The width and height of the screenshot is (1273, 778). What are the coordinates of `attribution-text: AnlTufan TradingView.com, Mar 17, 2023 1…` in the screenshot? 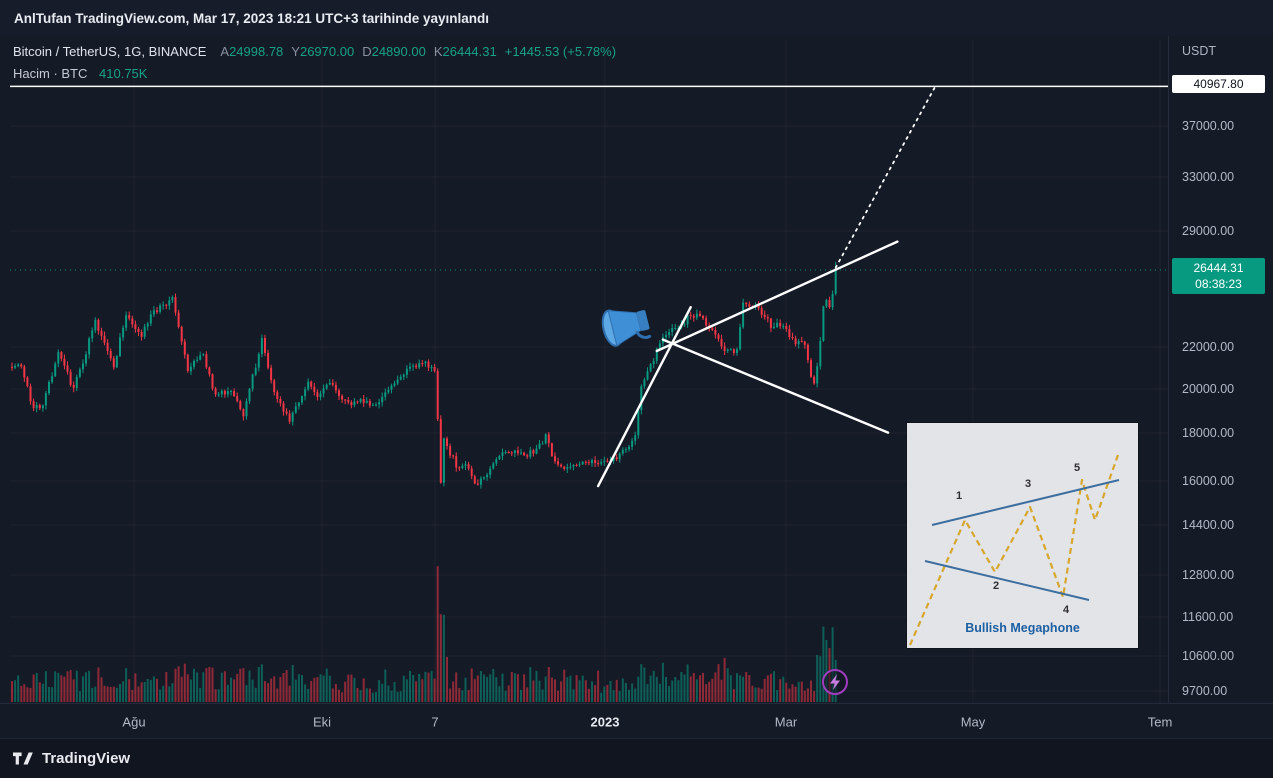 It's located at (252, 18).